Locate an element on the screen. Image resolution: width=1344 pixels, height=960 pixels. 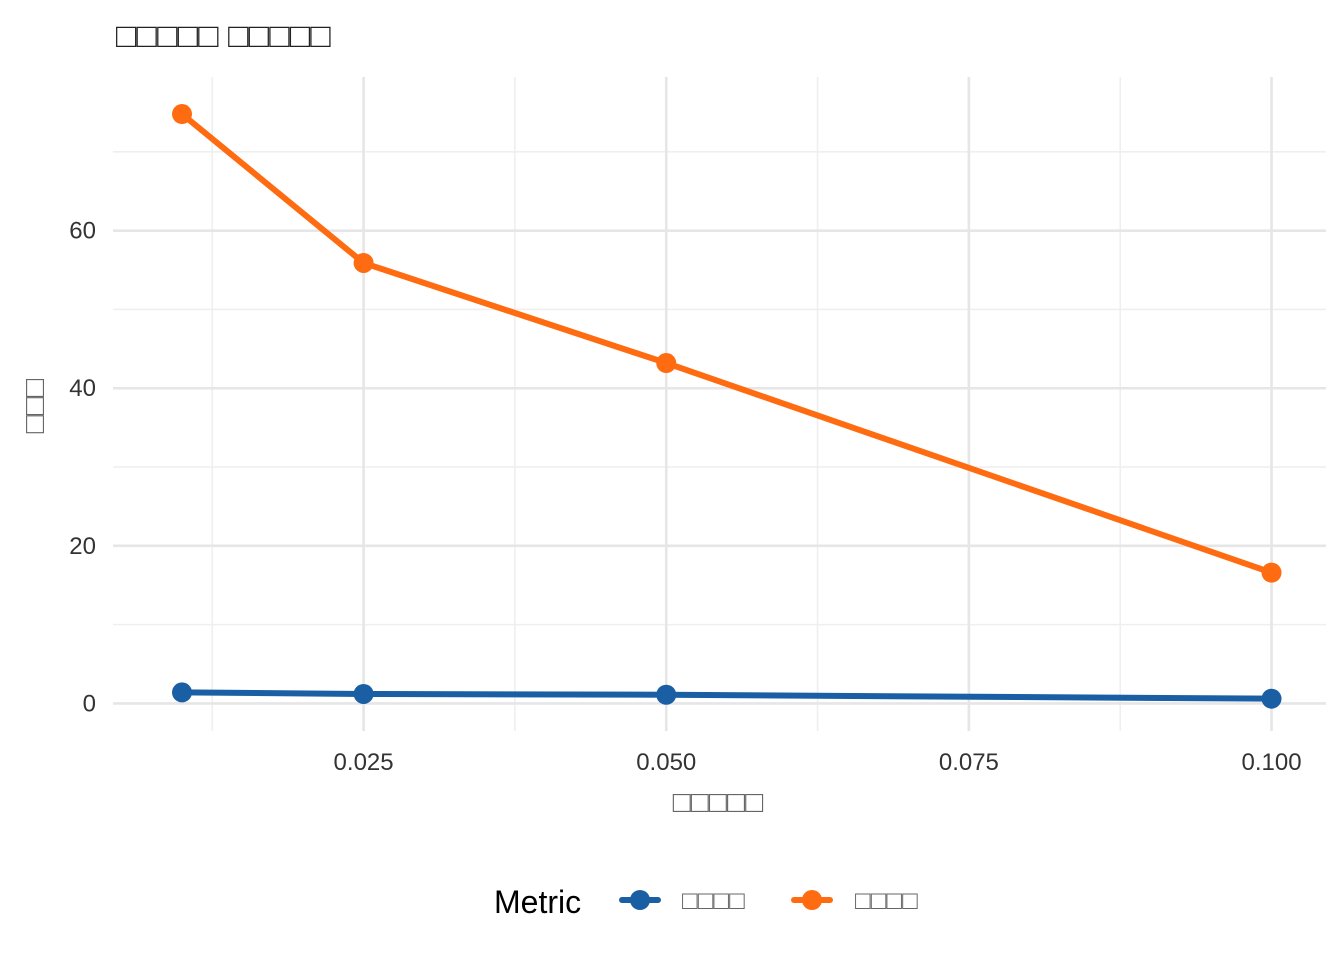
x-tick-label-4: 0.100 is located at coordinates (1271, 762).